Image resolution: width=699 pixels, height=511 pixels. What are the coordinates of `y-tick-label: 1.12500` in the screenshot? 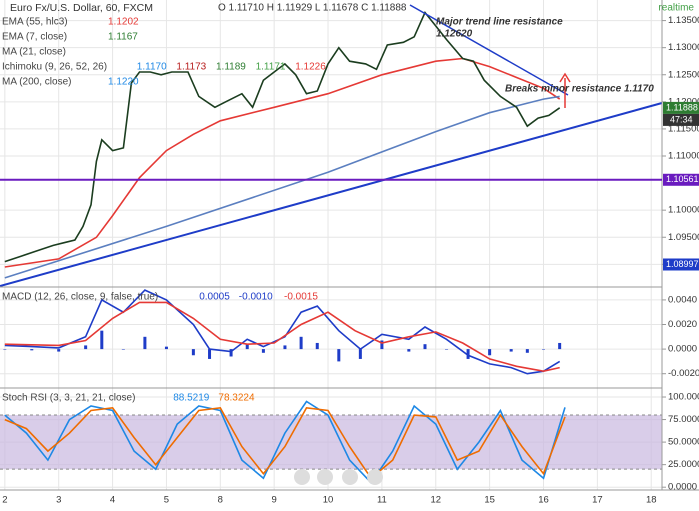 It's located at (683, 74).